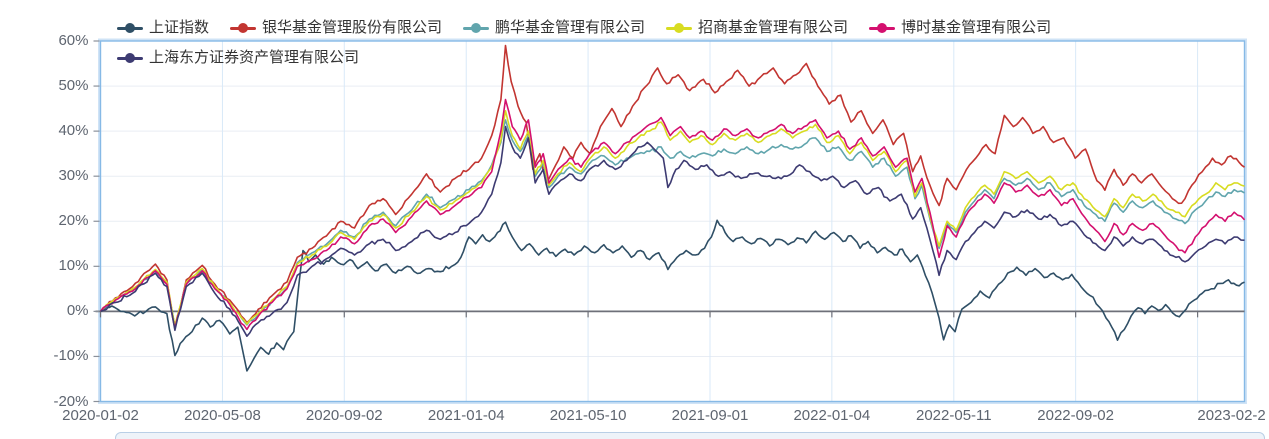 The width and height of the screenshot is (1269, 439). Describe the element at coordinates (73, 221) in the screenshot. I see `y-axis-label: 20%` at that location.